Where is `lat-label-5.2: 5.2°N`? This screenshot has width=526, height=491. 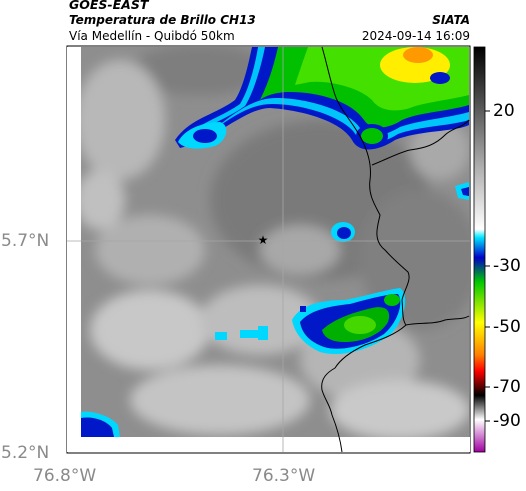 lat-label-5.2: 5.2°N is located at coordinates (25, 453).